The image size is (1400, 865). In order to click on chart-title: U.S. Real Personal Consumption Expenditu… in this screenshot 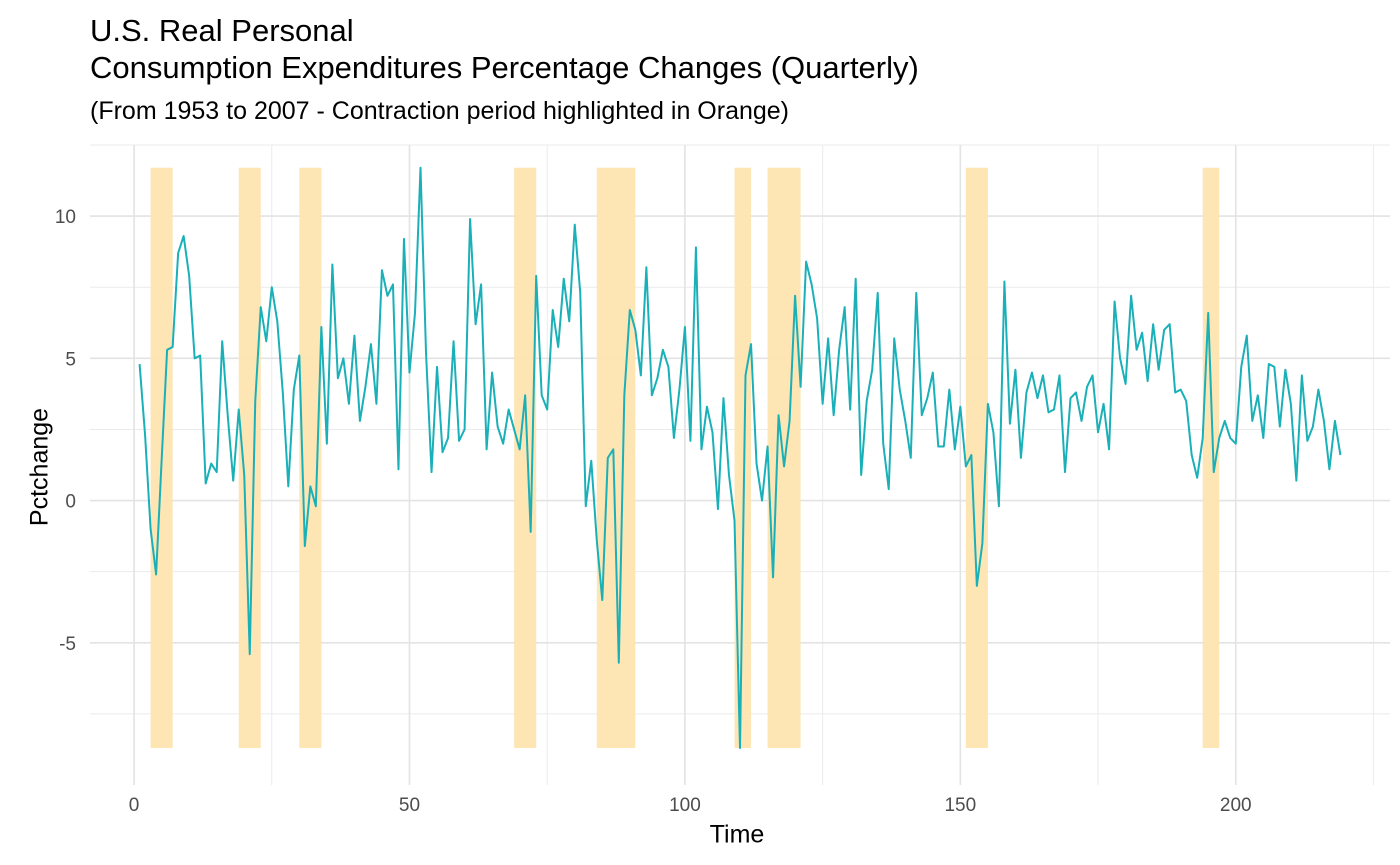, I will do `click(504, 49)`.